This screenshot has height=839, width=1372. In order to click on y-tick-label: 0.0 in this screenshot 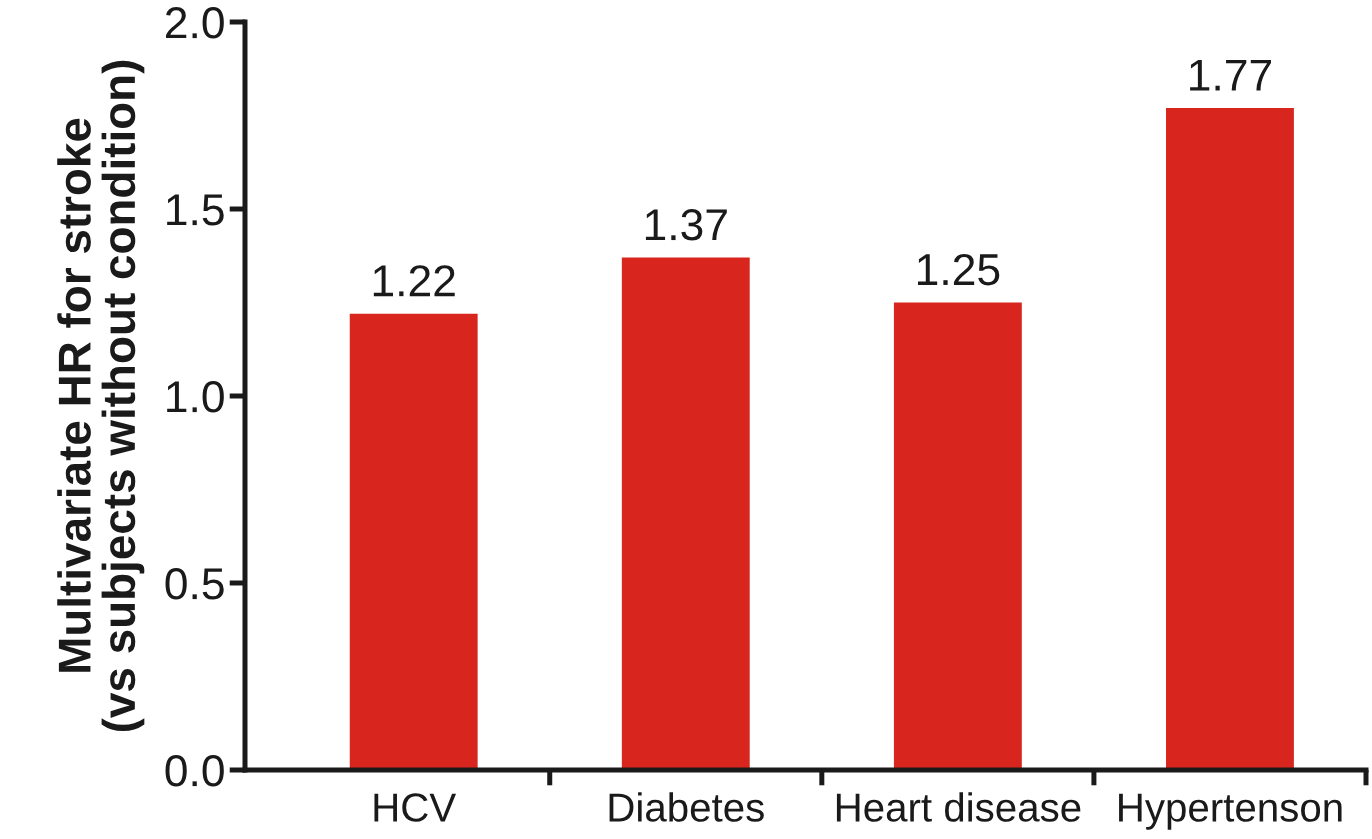, I will do `click(194, 771)`.